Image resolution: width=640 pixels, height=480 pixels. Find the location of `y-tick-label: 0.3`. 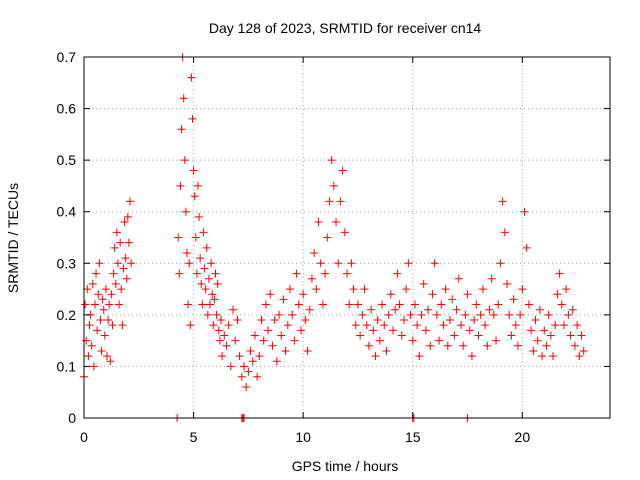

y-tick-label: 0.3 is located at coordinates (67, 263).